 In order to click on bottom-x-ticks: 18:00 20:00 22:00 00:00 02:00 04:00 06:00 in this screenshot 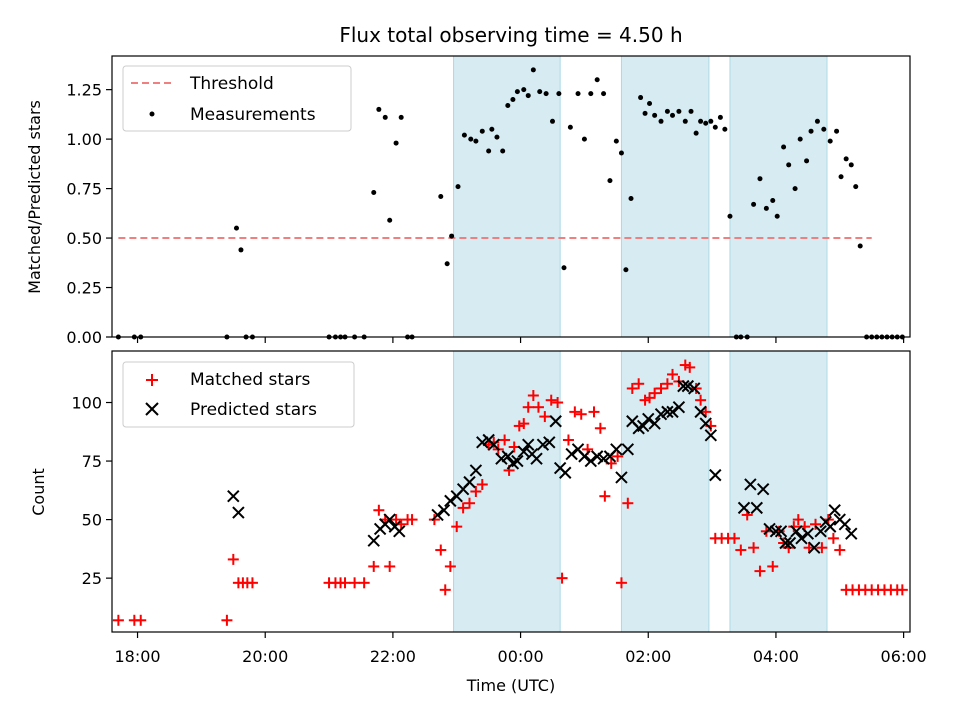, I will do `click(520, 649)`.